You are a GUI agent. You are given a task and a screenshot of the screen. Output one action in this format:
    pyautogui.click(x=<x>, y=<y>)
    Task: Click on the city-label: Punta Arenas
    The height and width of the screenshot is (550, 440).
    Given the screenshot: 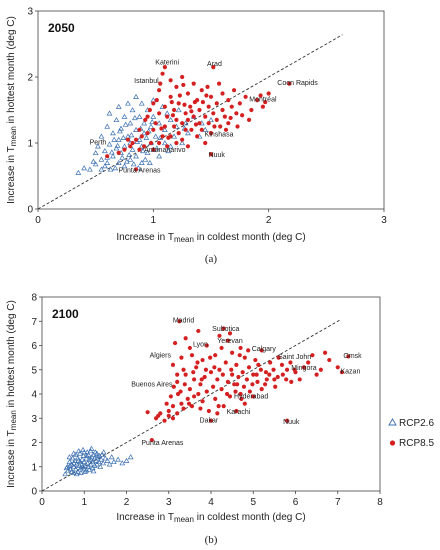 What is the action you would take?
    pyautogui.click(x=139, y=171)
    